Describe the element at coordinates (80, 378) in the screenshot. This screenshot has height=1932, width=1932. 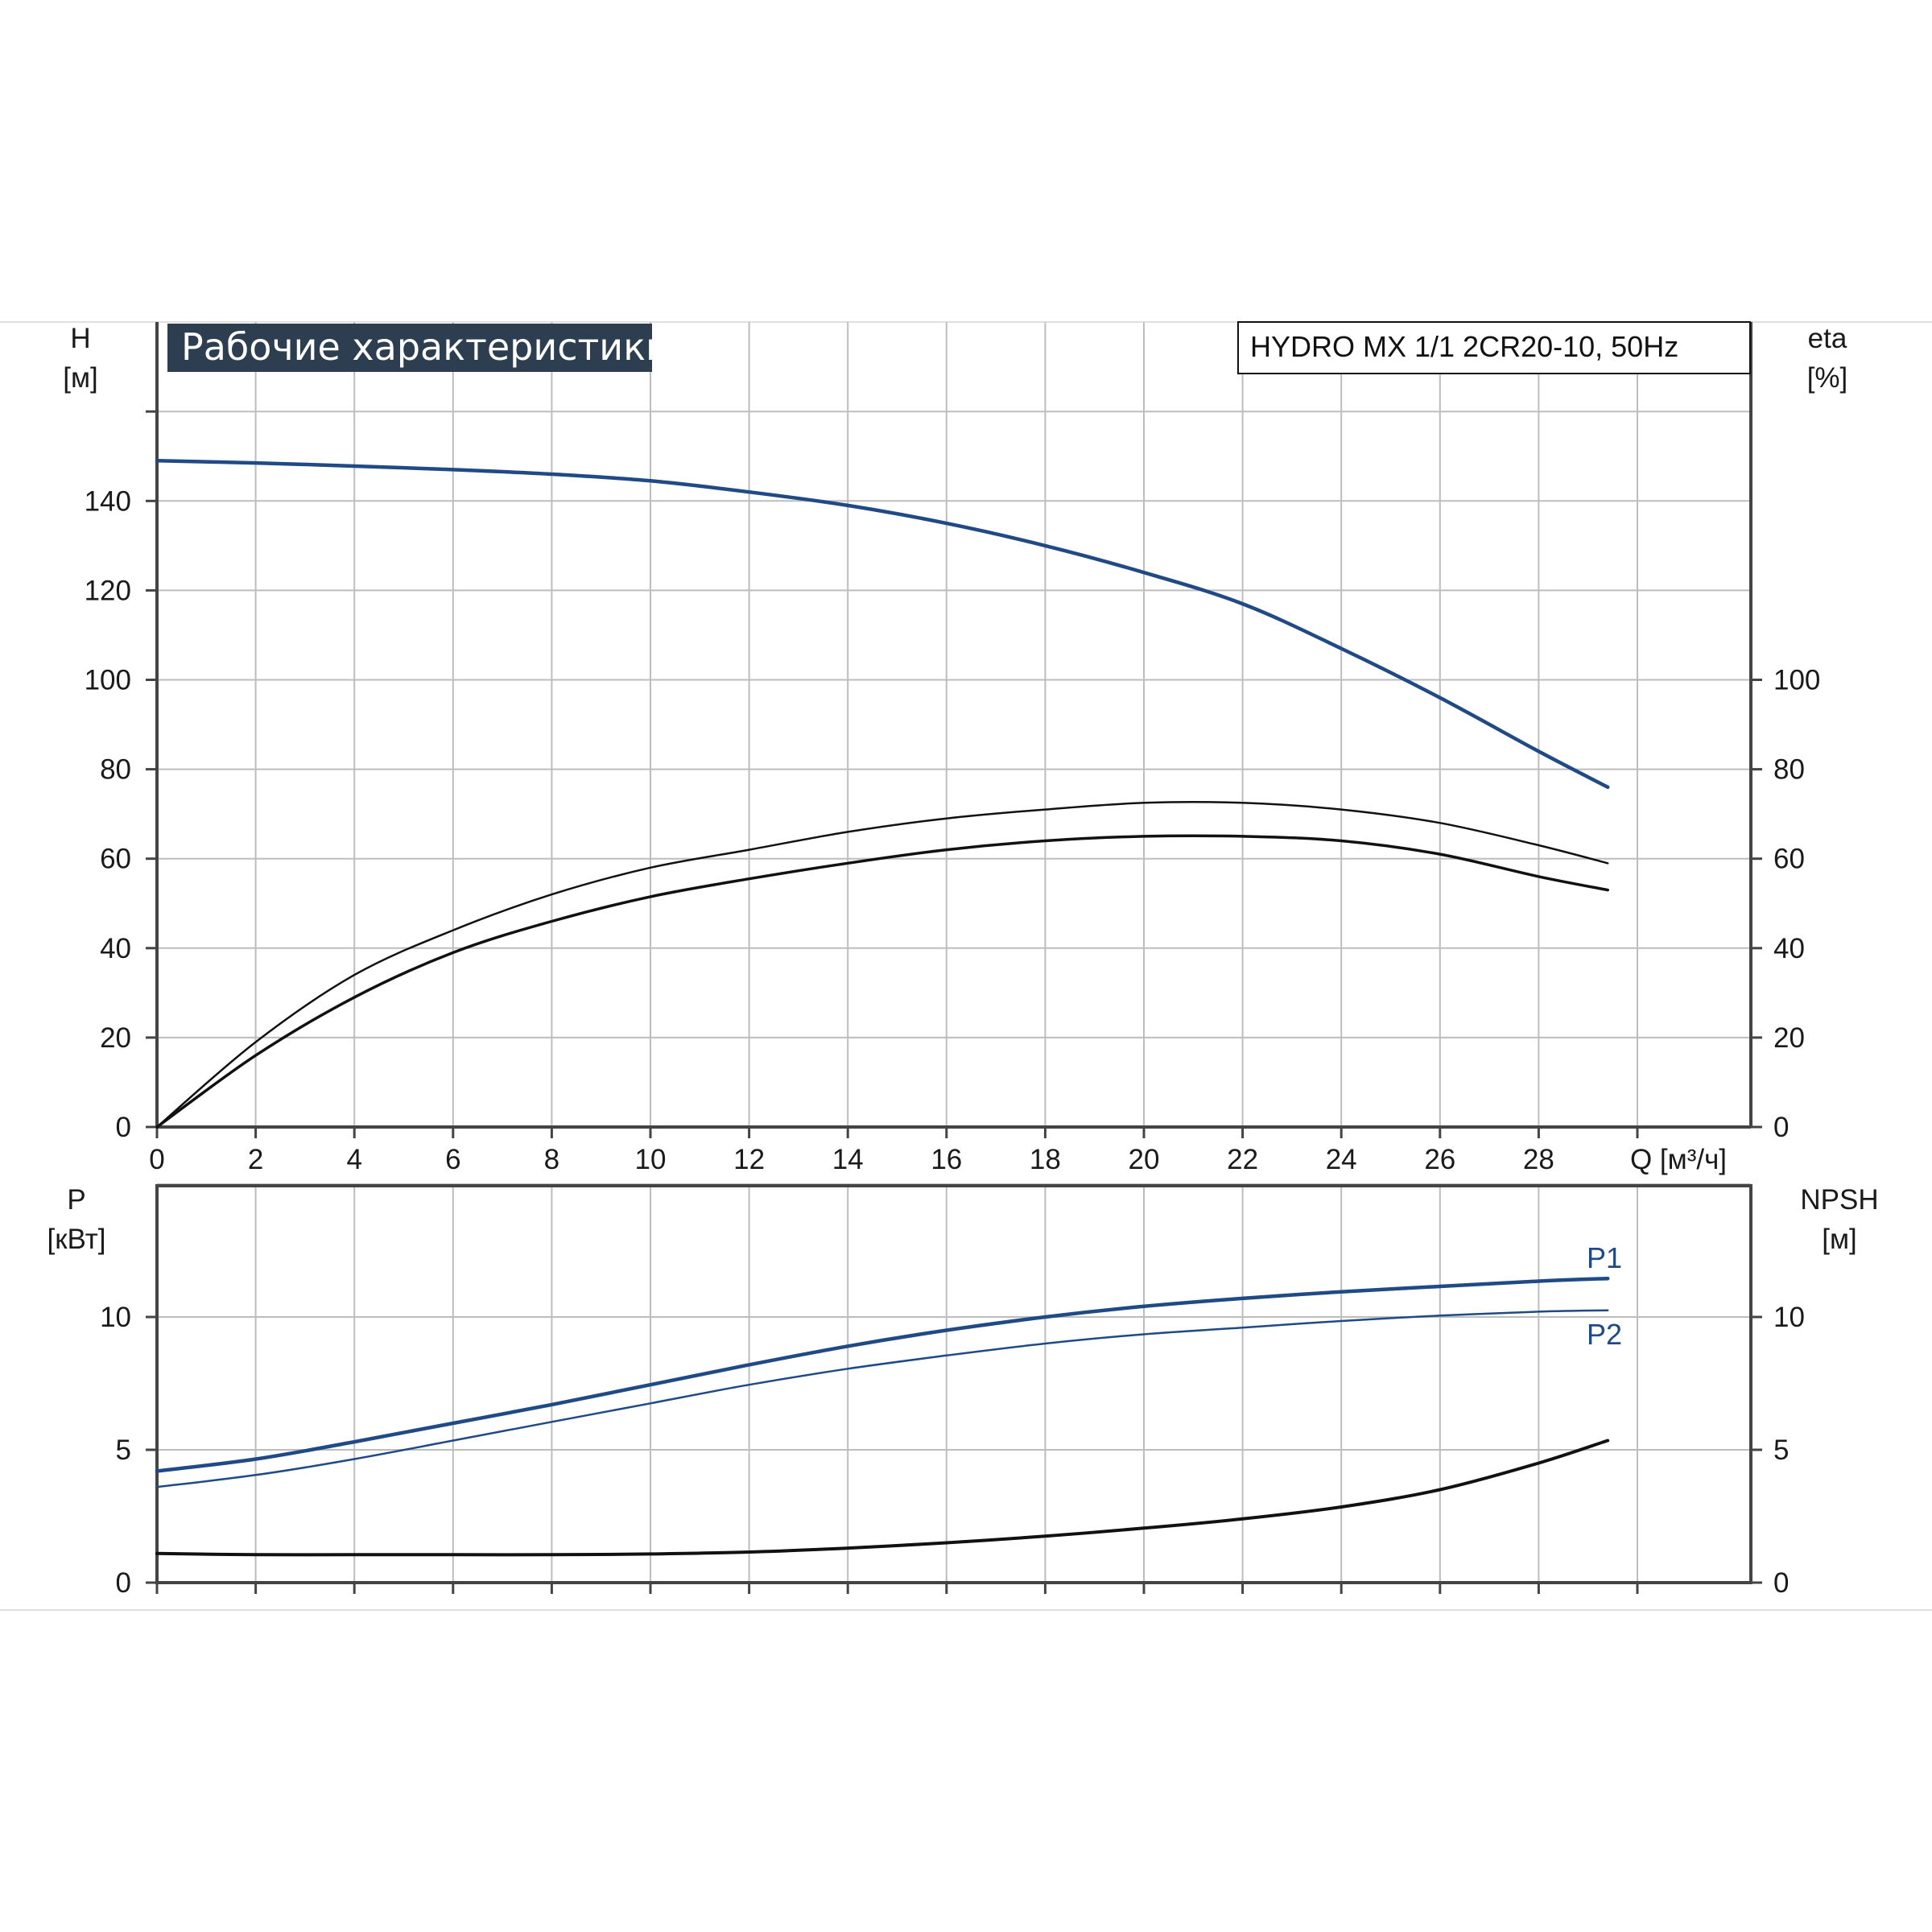
I see `head-axis-unit: [м]` at that location.